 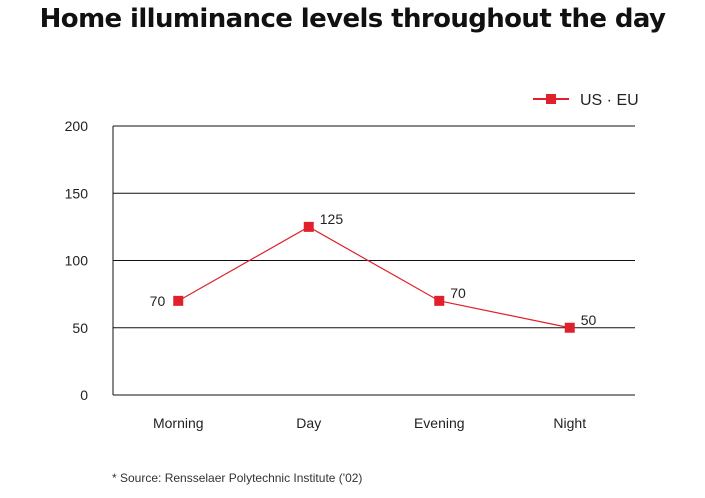 What do you see at coordinates (551, 99) in the screenshot?
I see `legend-marker` at bounding box center [551, 99].